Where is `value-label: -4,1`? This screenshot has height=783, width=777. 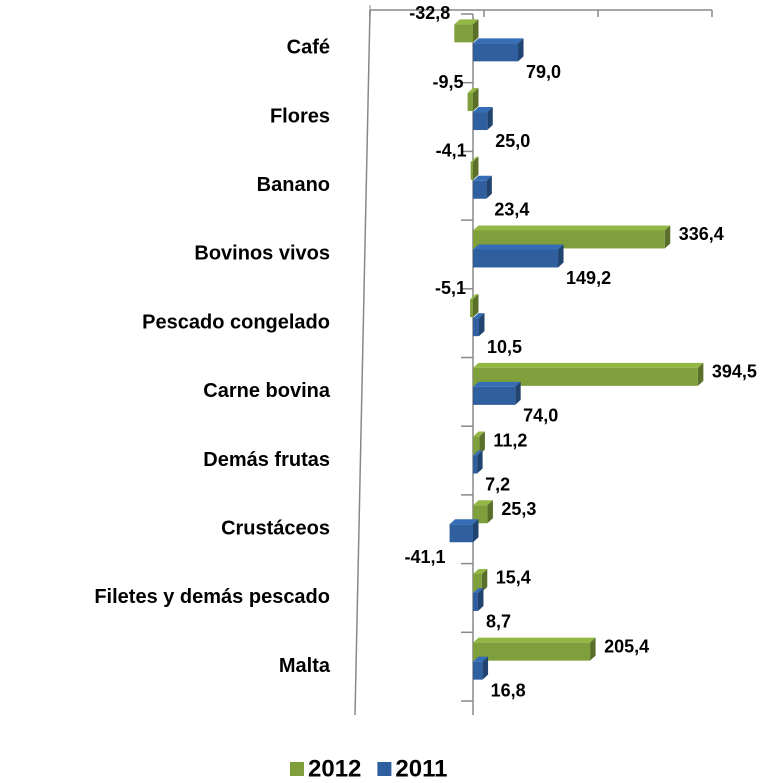 value-label: -4,1 is located at coordinates (451, 151).